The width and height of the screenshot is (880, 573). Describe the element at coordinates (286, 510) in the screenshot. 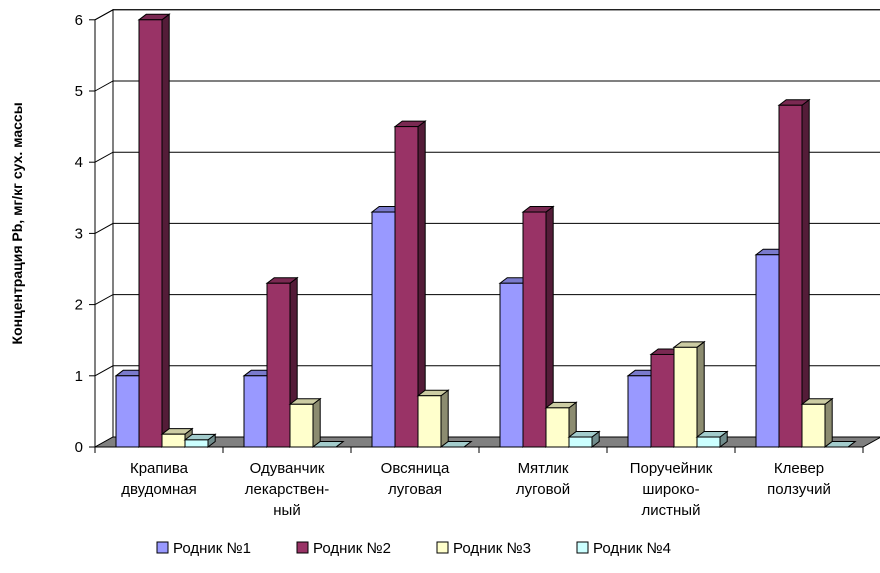

I see `x-category-label-line: ный` at that location.